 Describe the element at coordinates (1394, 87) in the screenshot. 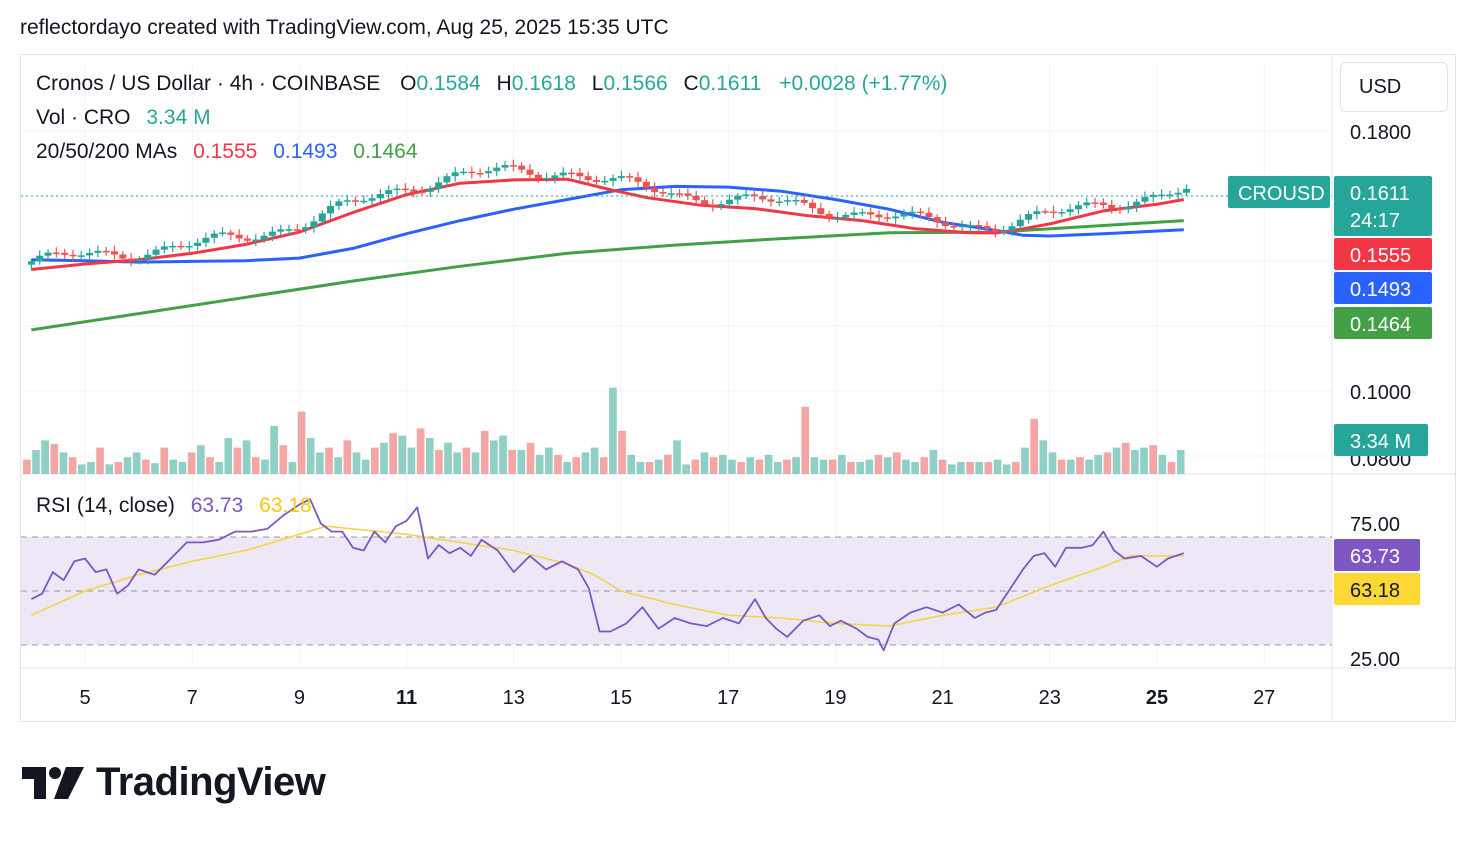

I see `currency-button: USD` at that location.